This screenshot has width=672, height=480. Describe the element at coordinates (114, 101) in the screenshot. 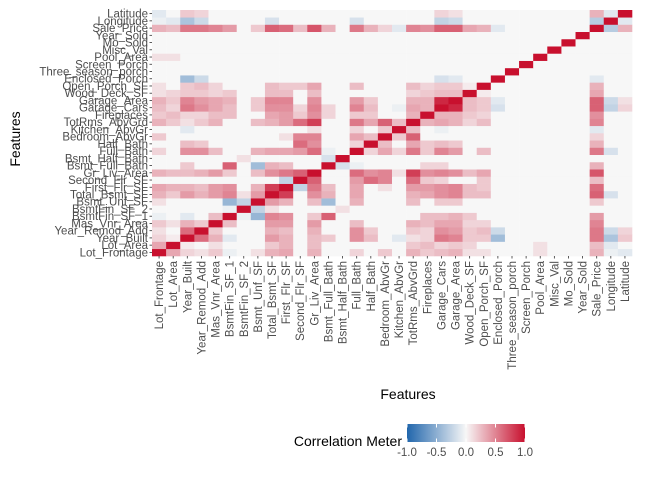

I see `y-tick-label: Garage_Area` at that location.